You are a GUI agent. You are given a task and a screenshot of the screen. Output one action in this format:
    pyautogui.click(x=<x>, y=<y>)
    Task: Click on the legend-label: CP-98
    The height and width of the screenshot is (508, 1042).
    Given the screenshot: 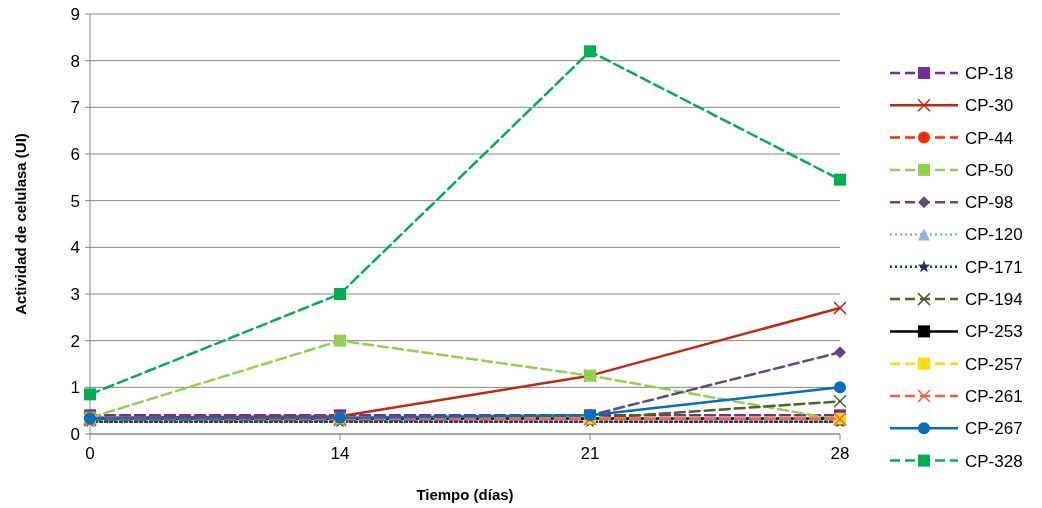 What is the action you would take?
    pyautogui.click(x=989, y=203)
    